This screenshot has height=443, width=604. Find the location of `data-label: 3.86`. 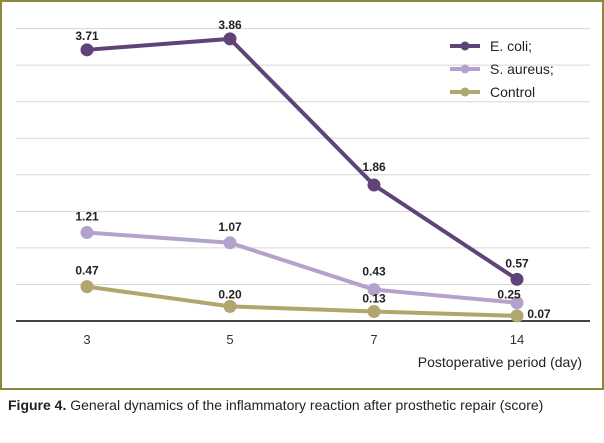

data-label: 3.86 is located at coordinates (230, 25).